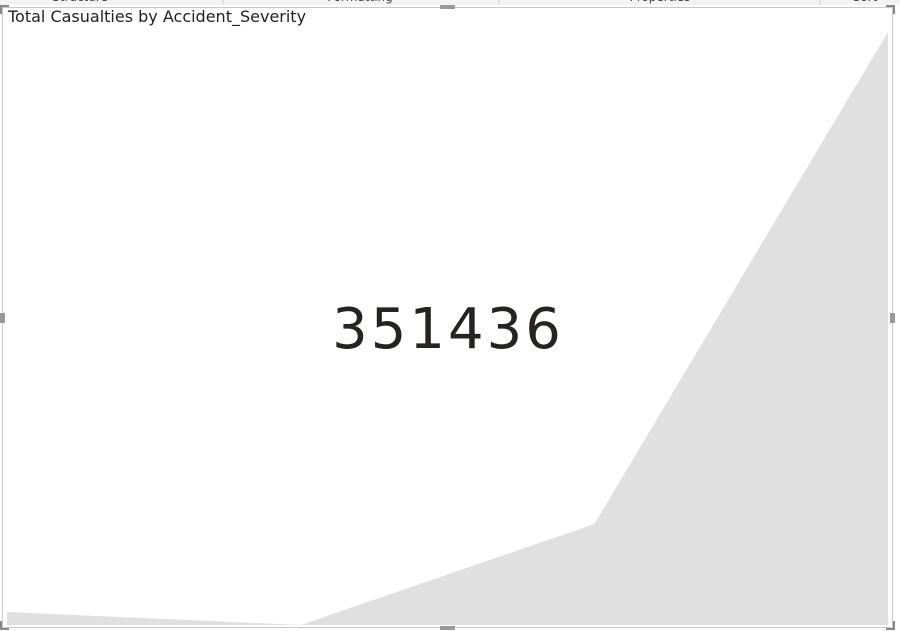 The width and height of the screenshot is (900, 631). I want to click on card-title: Total Casualties by Accident_Severity, so click(156, 17).